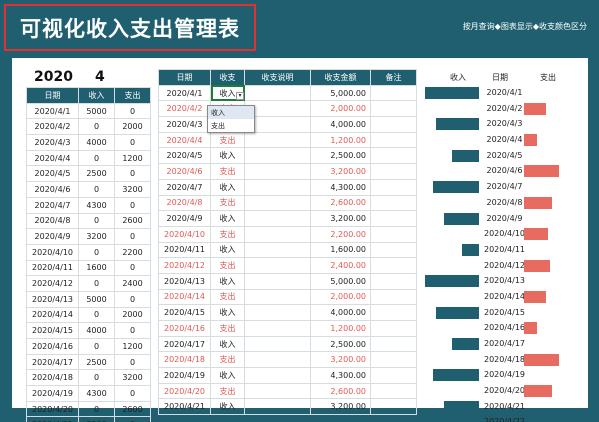 The image size is (599, 422). I want to click on ledger-cell-date: 2020/4/3, so click(184, 124).